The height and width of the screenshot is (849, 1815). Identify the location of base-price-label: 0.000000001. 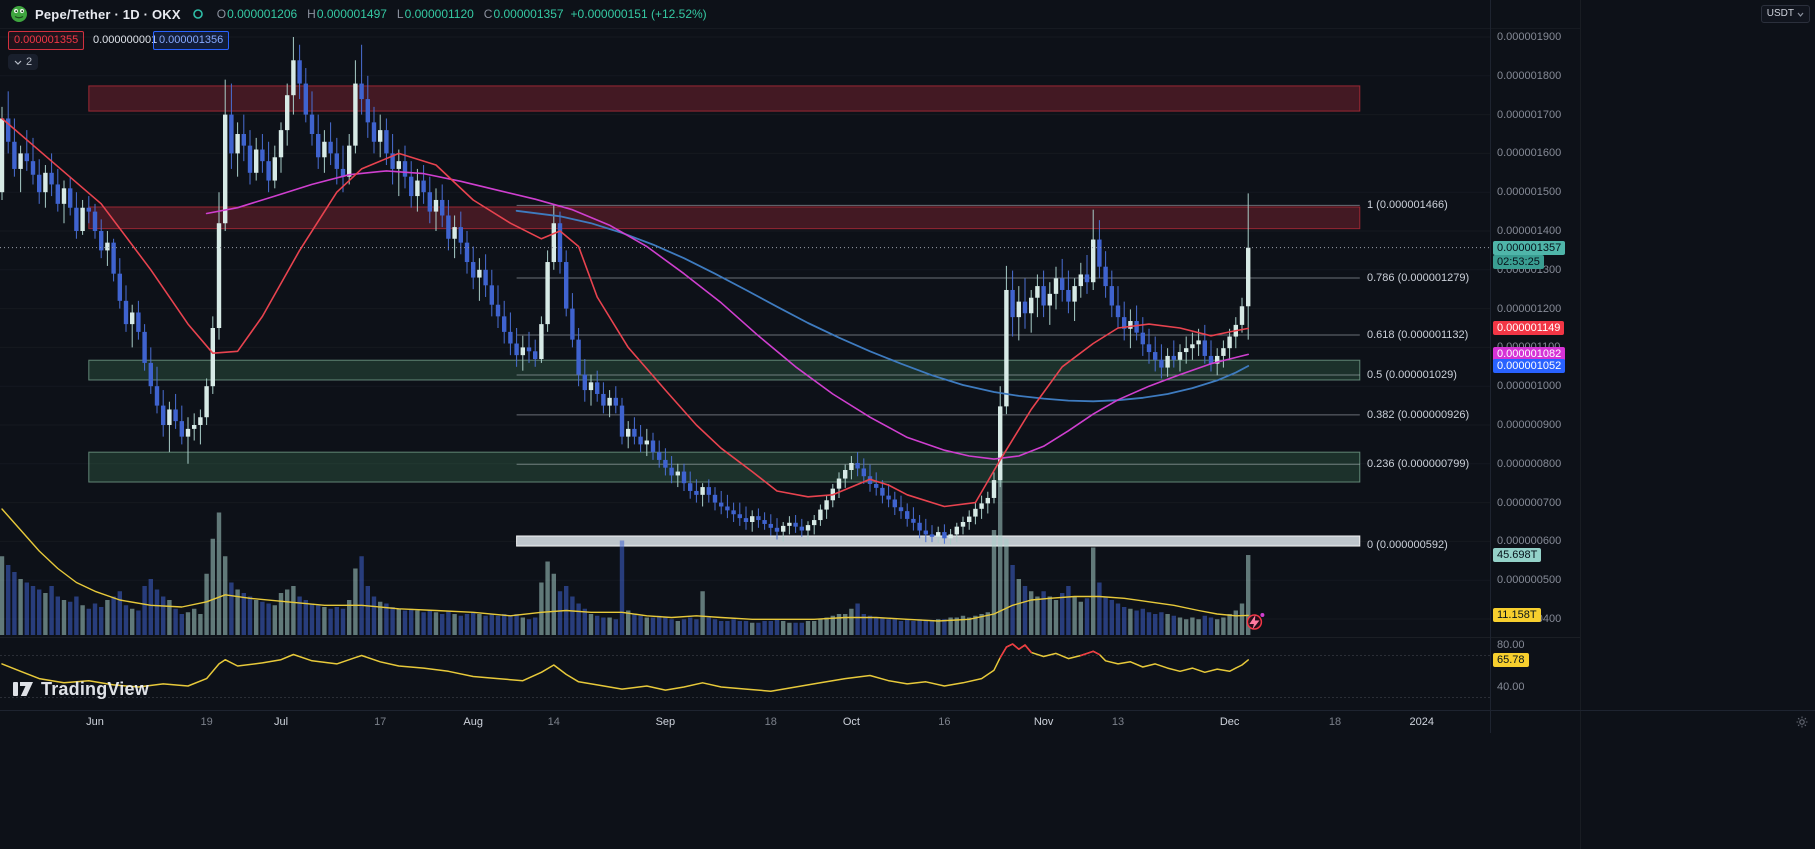
(125, 40).